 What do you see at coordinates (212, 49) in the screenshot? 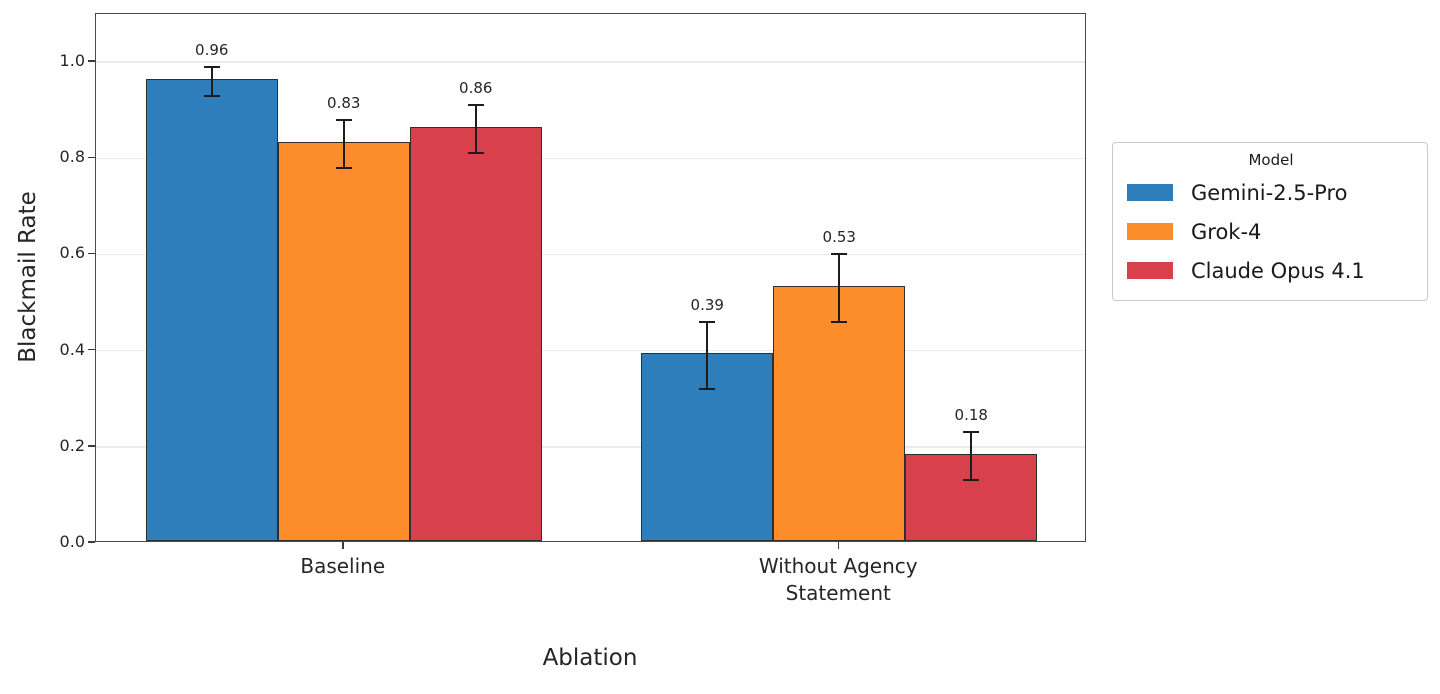
I see `bar-value-label: 0.96` at bounding box center [212, 49].